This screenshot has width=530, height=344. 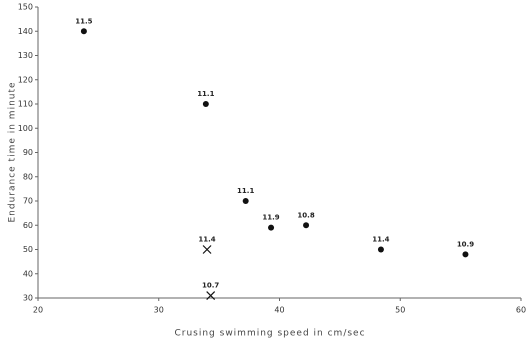 I want to click on x-tick-label: 20, so click(x=38, y=310).